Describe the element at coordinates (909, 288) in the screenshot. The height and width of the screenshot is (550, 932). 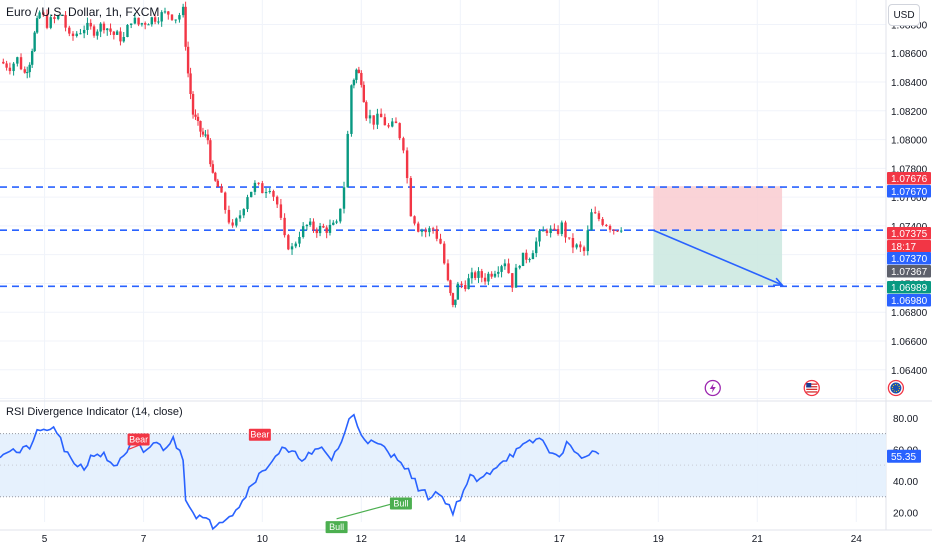
I see `price-axis-label: 1.06989` at that location.